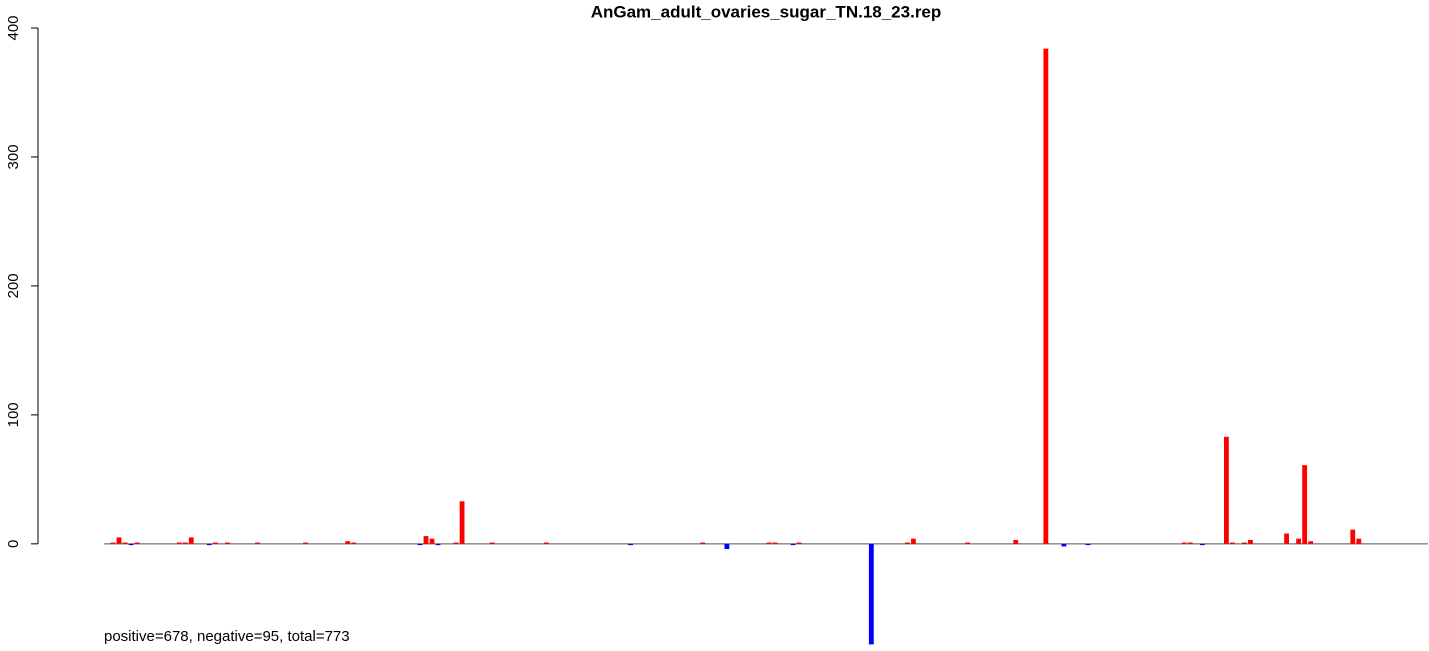 This screenshot has width=1429, height=651. What do you see at coordinates (13, 544) in the screenshot?
I see `y-tick-label: 0` at bounding box center [13, 544].